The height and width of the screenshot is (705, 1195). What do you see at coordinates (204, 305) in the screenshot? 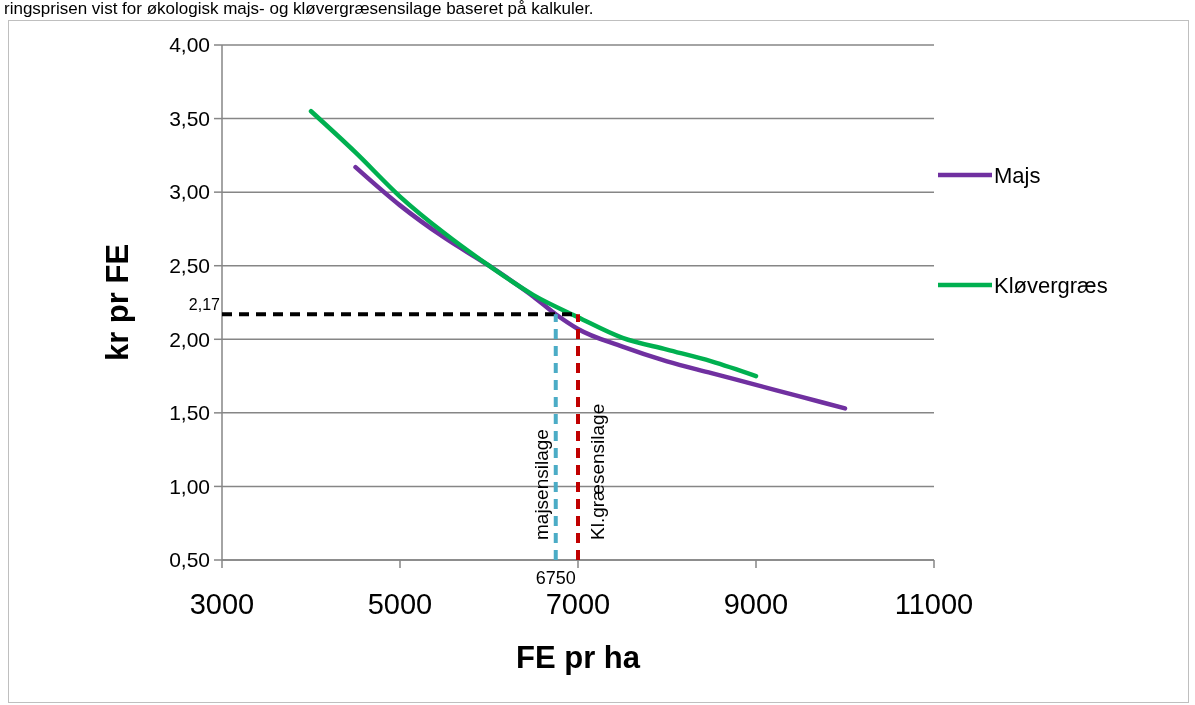
I see `ref-line-label: 2,17` at bounding box center [204, 305].